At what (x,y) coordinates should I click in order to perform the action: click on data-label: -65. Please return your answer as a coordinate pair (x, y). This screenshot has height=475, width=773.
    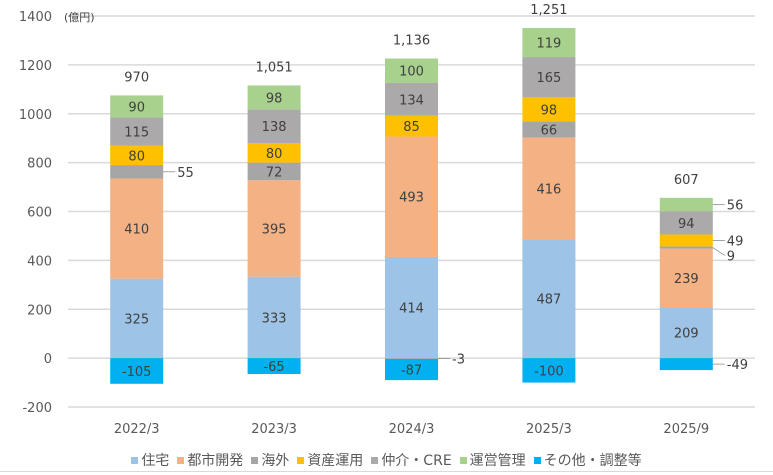
    Looking at the image, I should click on (273, 367).